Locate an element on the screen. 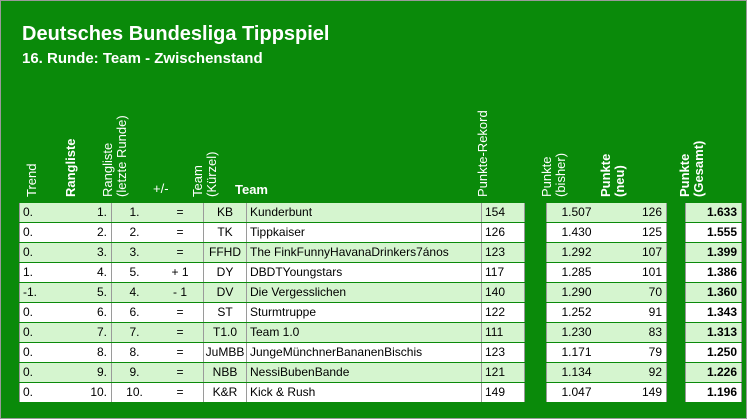 The width and height of the screenshot is (747, 419). rank-cell: 5. is located at coordinates (83, 292).